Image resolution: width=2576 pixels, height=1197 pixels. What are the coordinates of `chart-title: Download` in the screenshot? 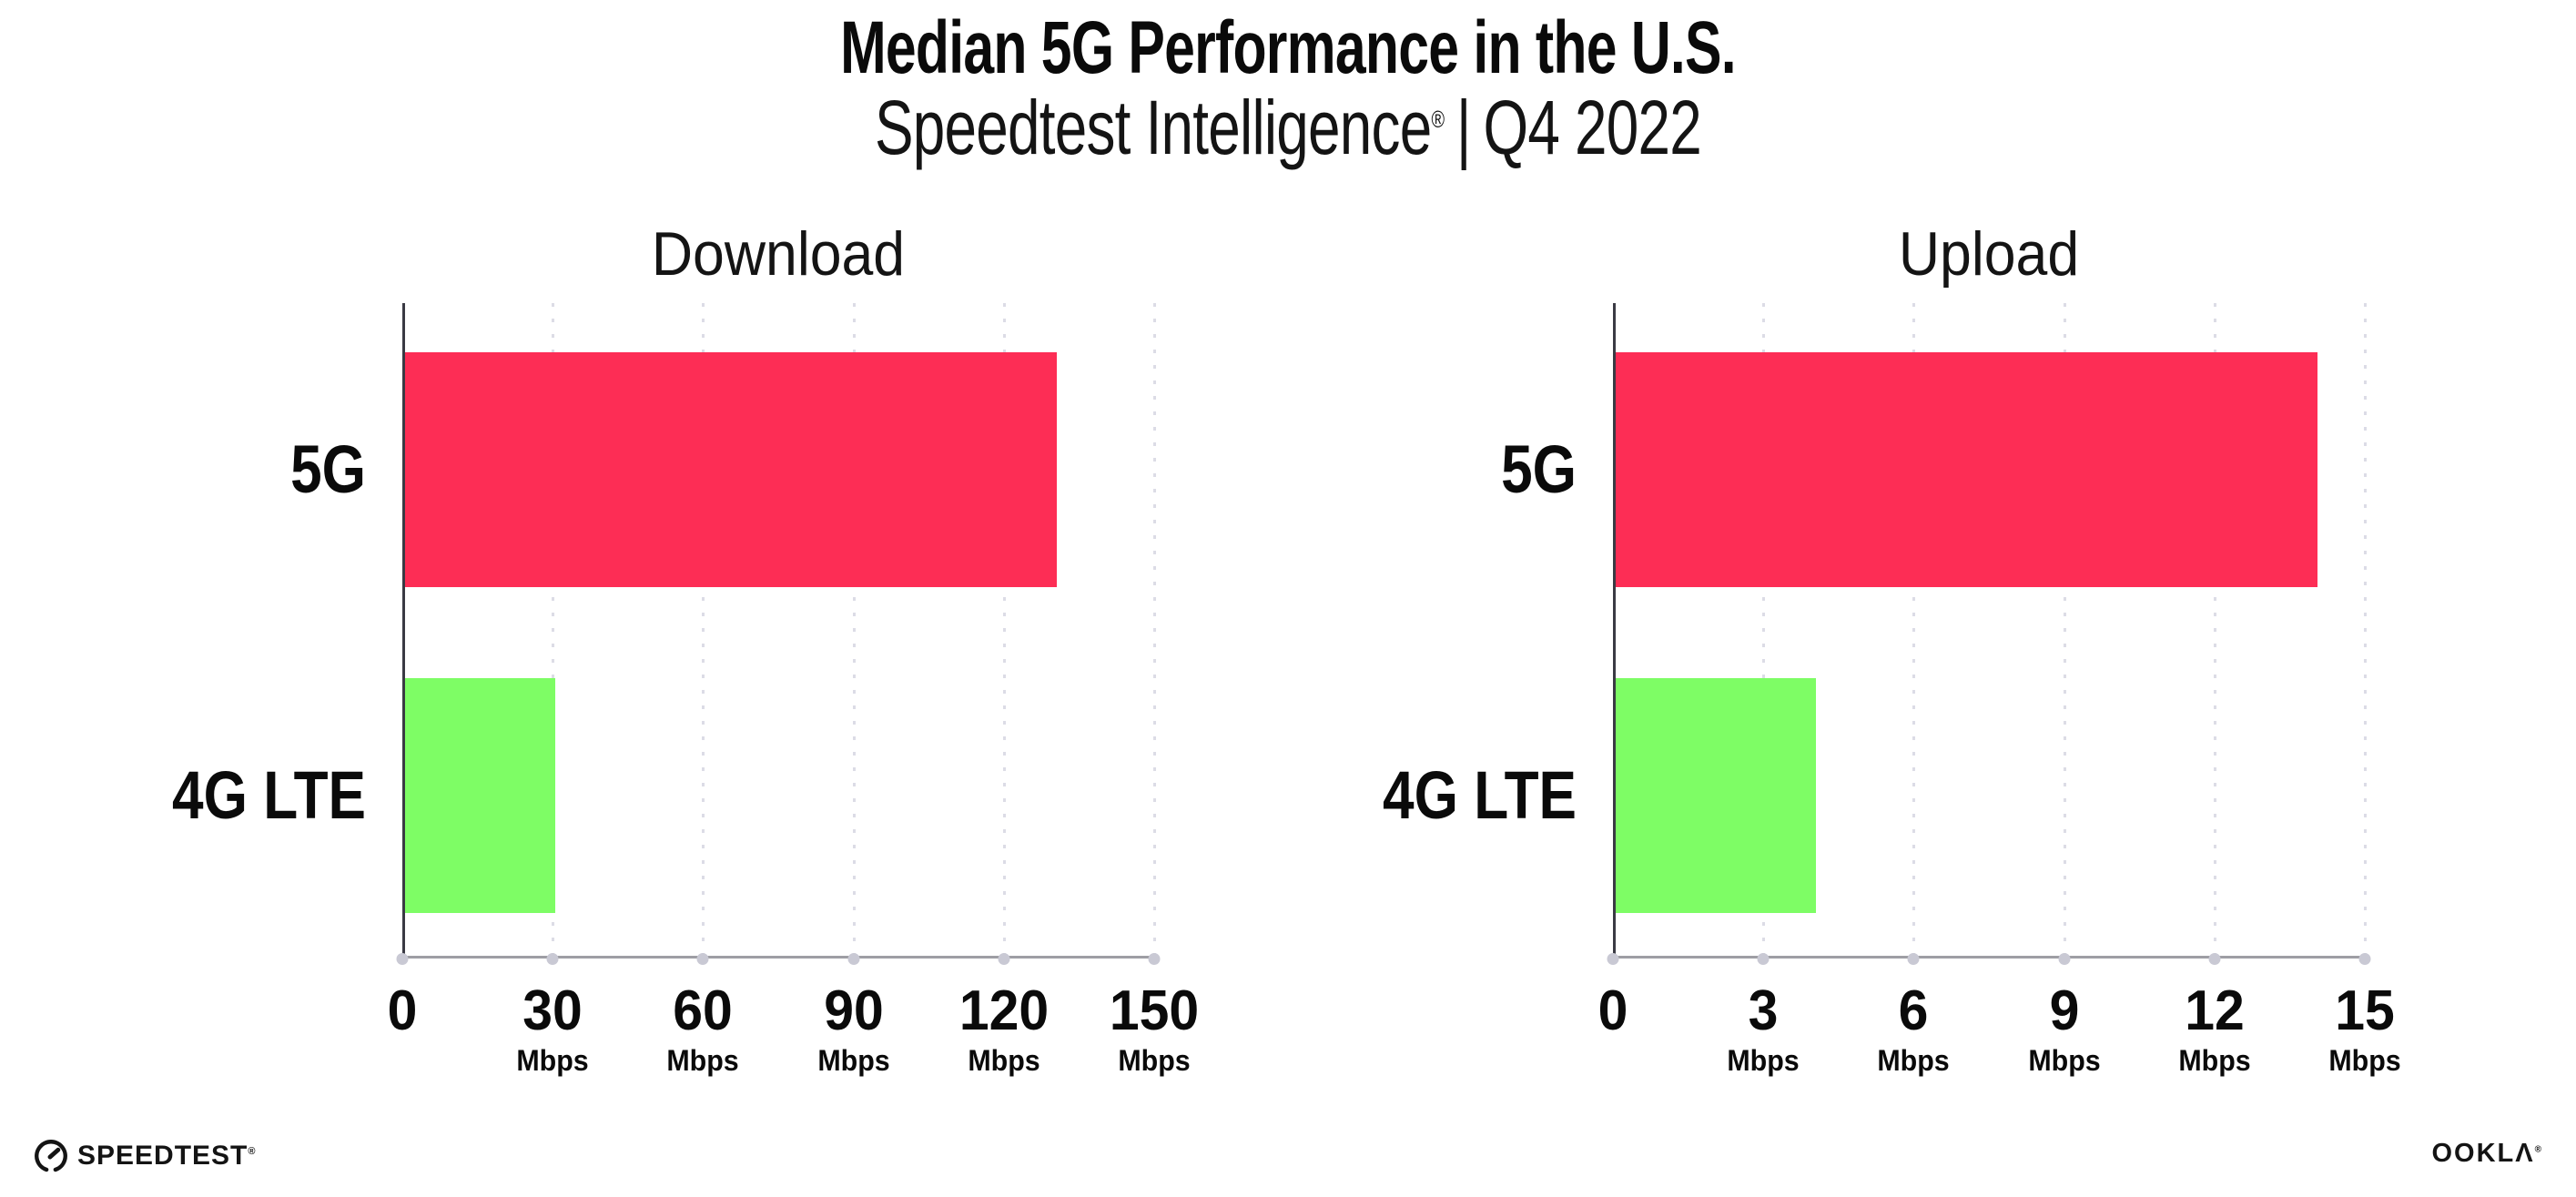 It's located at (778, 254).